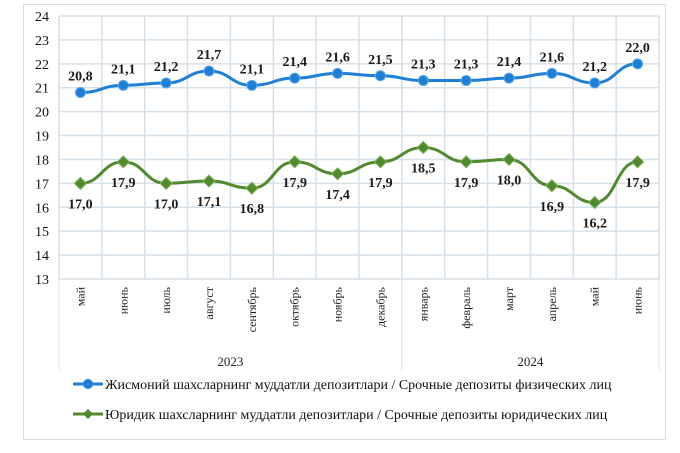  I want to click on y-tick-label: 18, so click(42, 160).